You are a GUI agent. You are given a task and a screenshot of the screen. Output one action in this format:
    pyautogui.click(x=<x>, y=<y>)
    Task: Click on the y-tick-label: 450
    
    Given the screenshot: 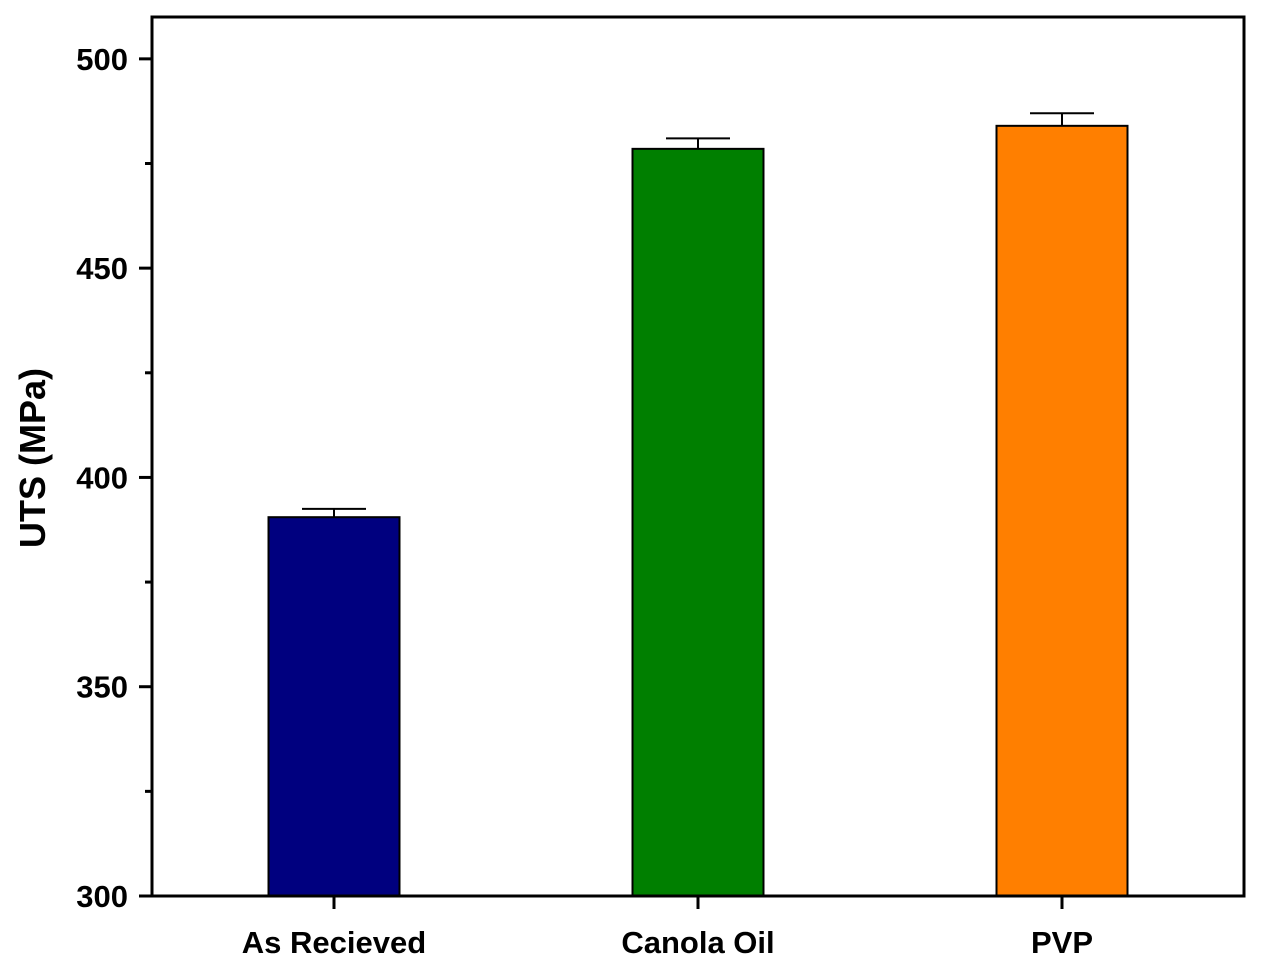 What is the action you would take?
    pyautogui.click(x=102, y=268)
    